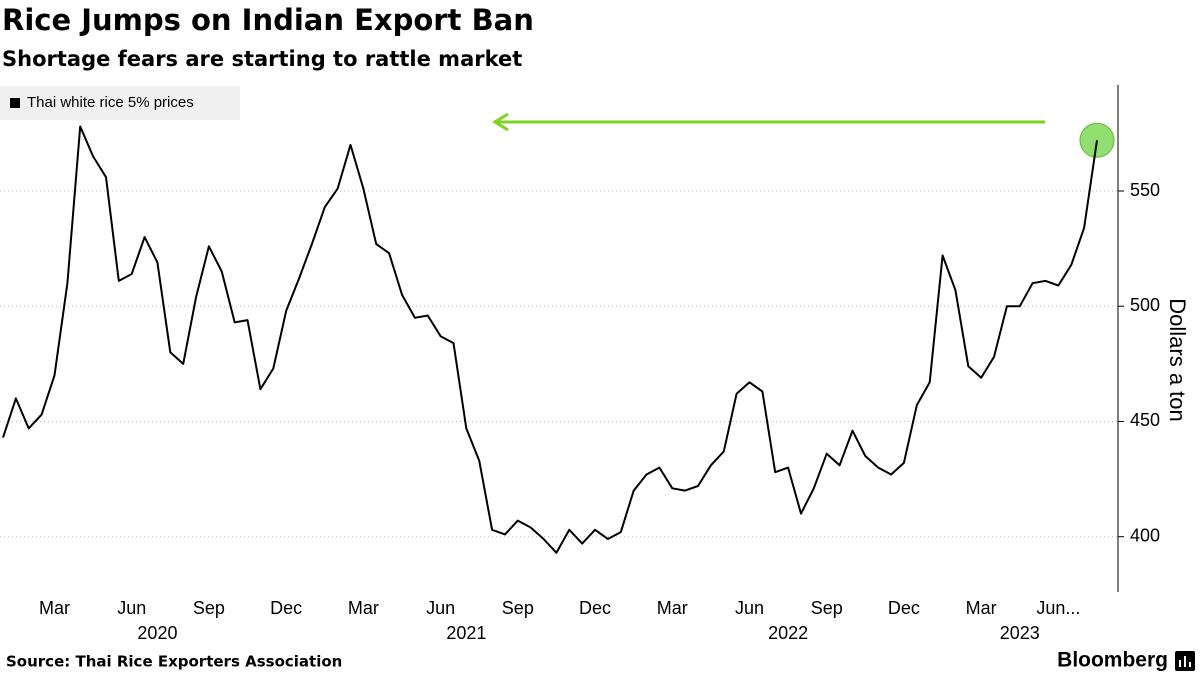 This screenshot has height=675, width=1200. I want to click on x-year-label: 2023, so click(1020, 633).